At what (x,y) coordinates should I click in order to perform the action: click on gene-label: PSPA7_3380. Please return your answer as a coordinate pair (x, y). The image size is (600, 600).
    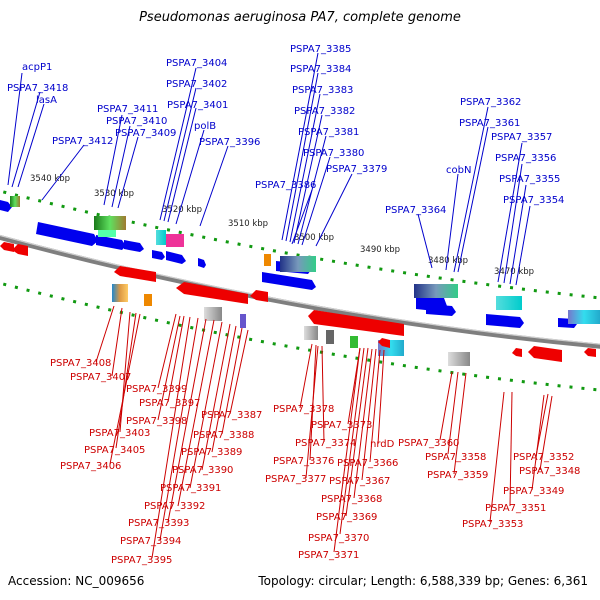
    Looking at the image, I should click on (333, 153).